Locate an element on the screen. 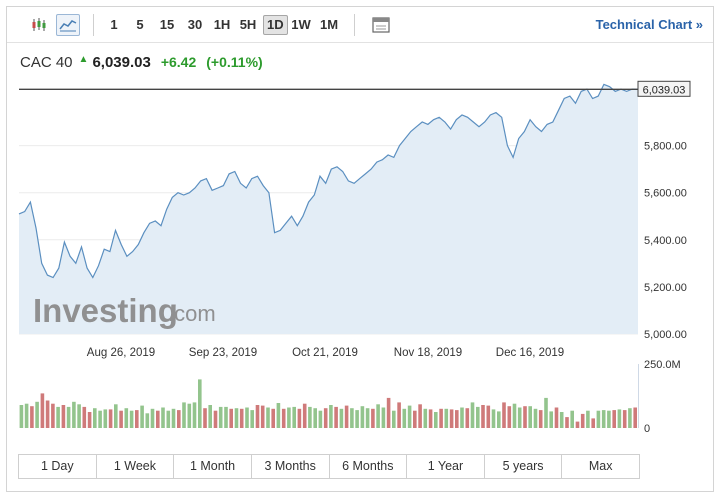  timeframe-5: 5 is located at coordinates (140, 24).